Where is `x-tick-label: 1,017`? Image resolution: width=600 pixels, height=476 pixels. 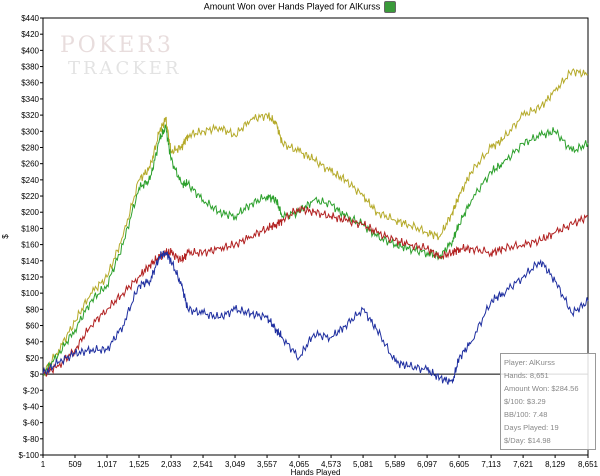
x-tick-label: 1,017 is located at coordinates (107, 464).